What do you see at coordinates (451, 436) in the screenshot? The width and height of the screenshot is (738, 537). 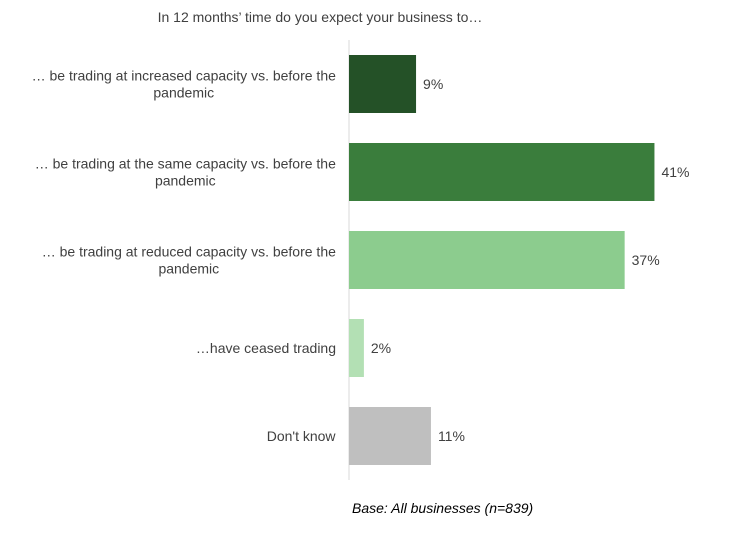 I see `data-label-4: 11%` at bounding box center [451, 436].